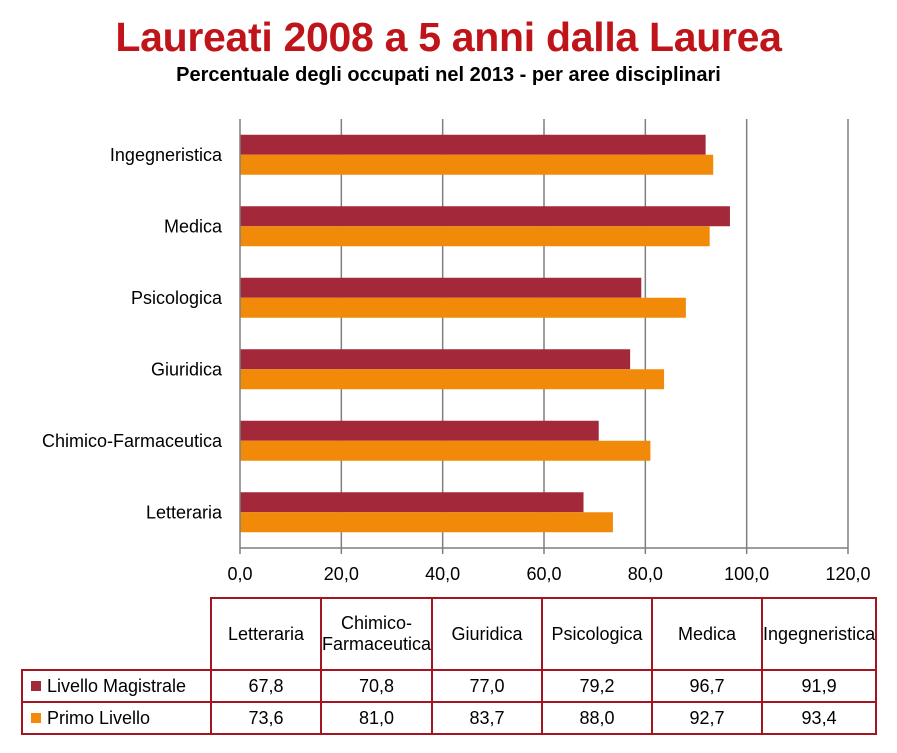 This screenshot has height=753, width=897. Describe the element at coordinates (847, 574) in the screenshot. I see `x-tick-label: 120,0` at that location.